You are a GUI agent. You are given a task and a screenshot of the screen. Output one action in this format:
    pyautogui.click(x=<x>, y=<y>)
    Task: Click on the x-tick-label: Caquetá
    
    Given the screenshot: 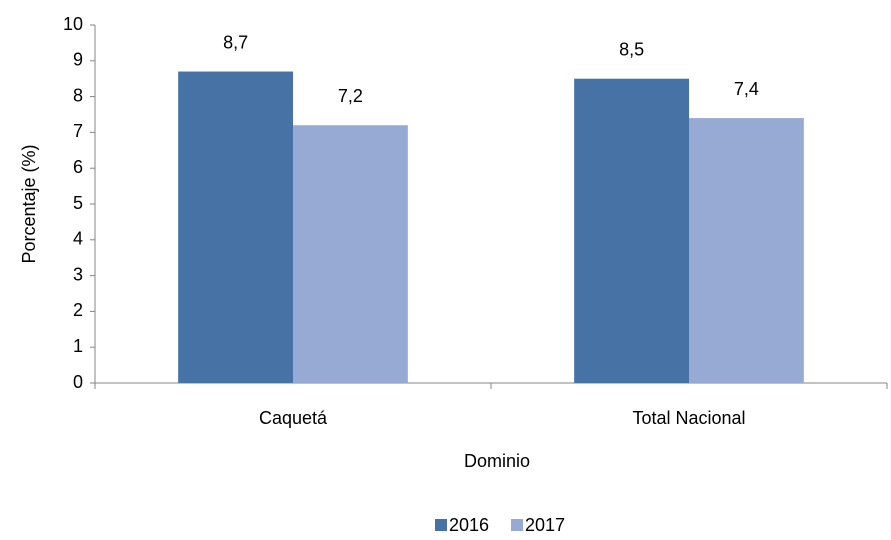 What is the action you would take?
    pyautogui.click(x=293, y=418)
    